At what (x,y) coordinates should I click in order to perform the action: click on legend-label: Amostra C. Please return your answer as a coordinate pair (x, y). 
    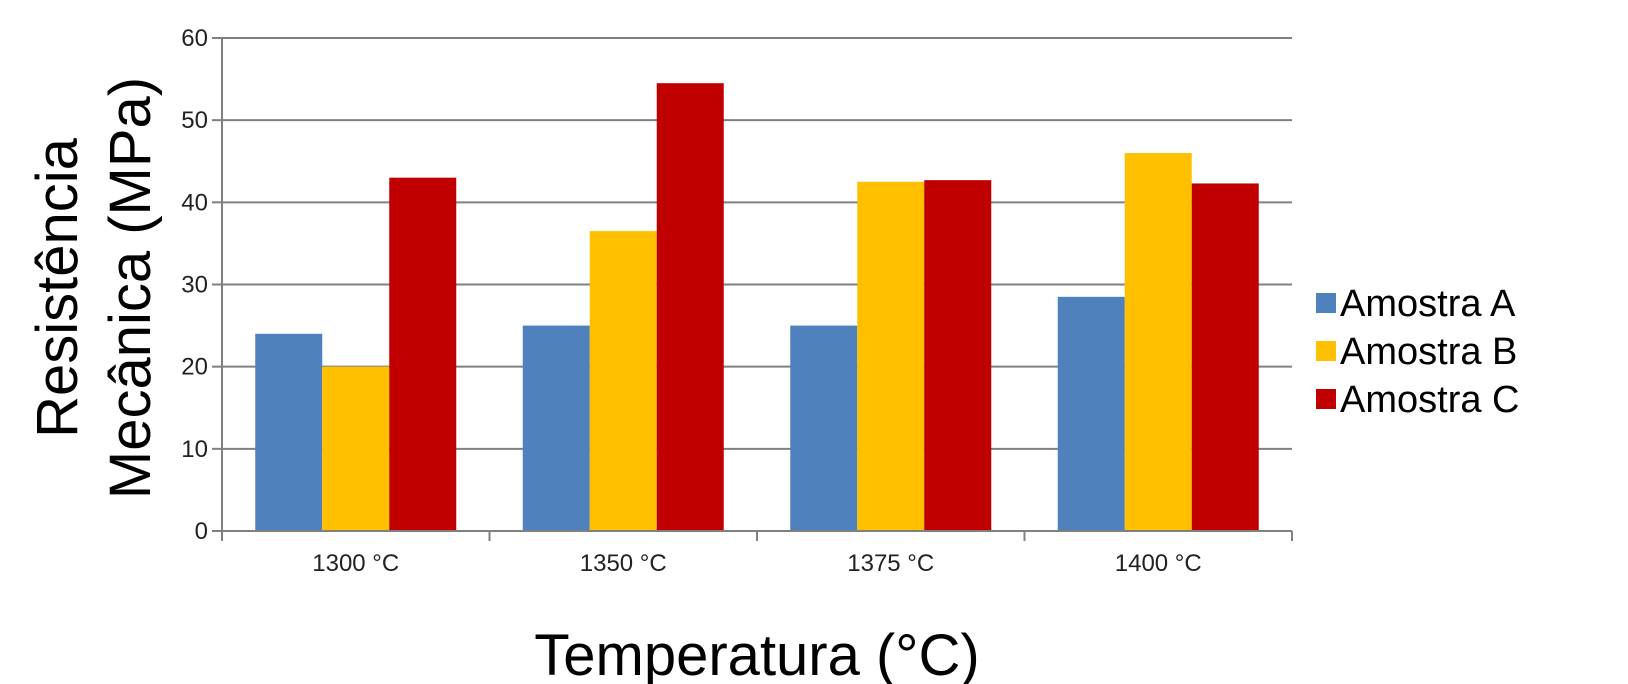
    Looking at the image, I should click on (1429, 400).